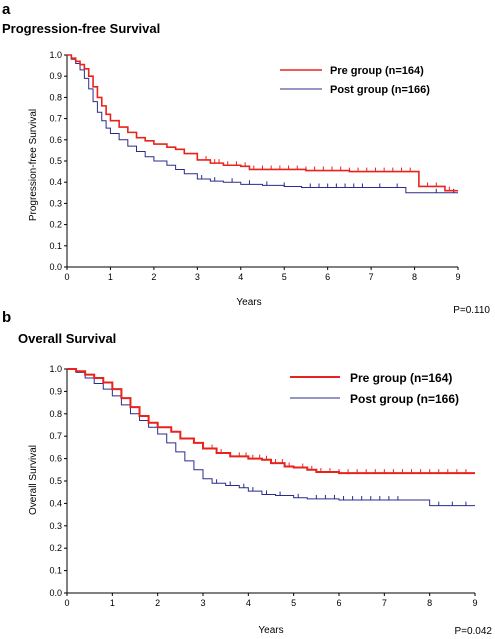 The width and height of the screenshot is (495, 639). I want to click on panel-a-ylabel: Progression-free Survival, so click(33, 165).